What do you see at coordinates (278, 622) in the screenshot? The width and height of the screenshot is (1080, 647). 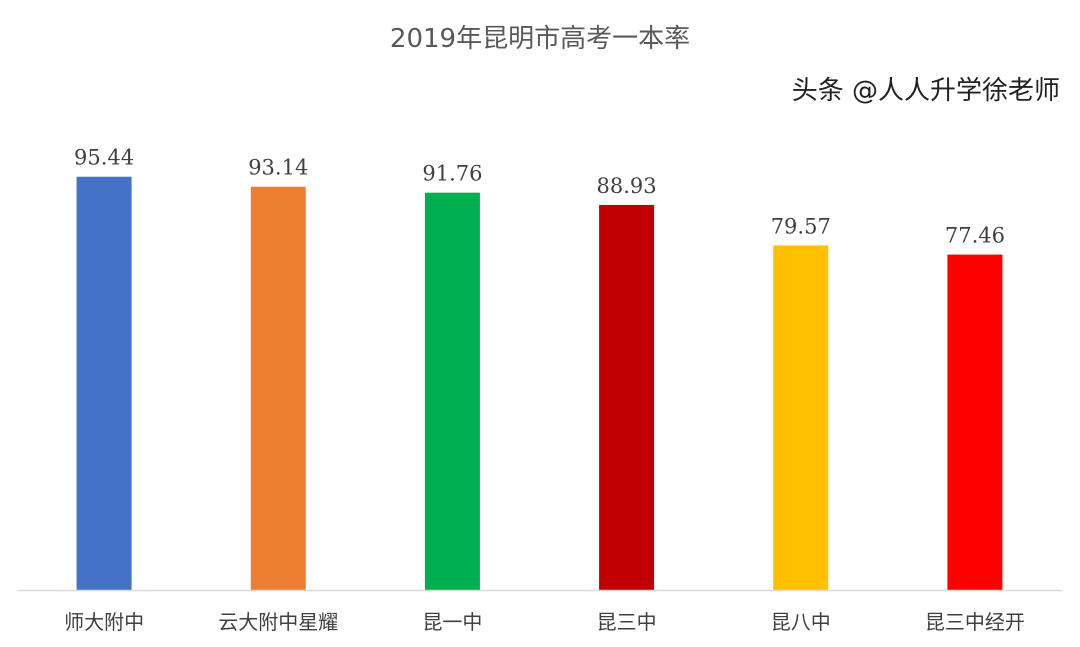 I see `category-label: 云大附中星耀` at bounding box center [278, 622].